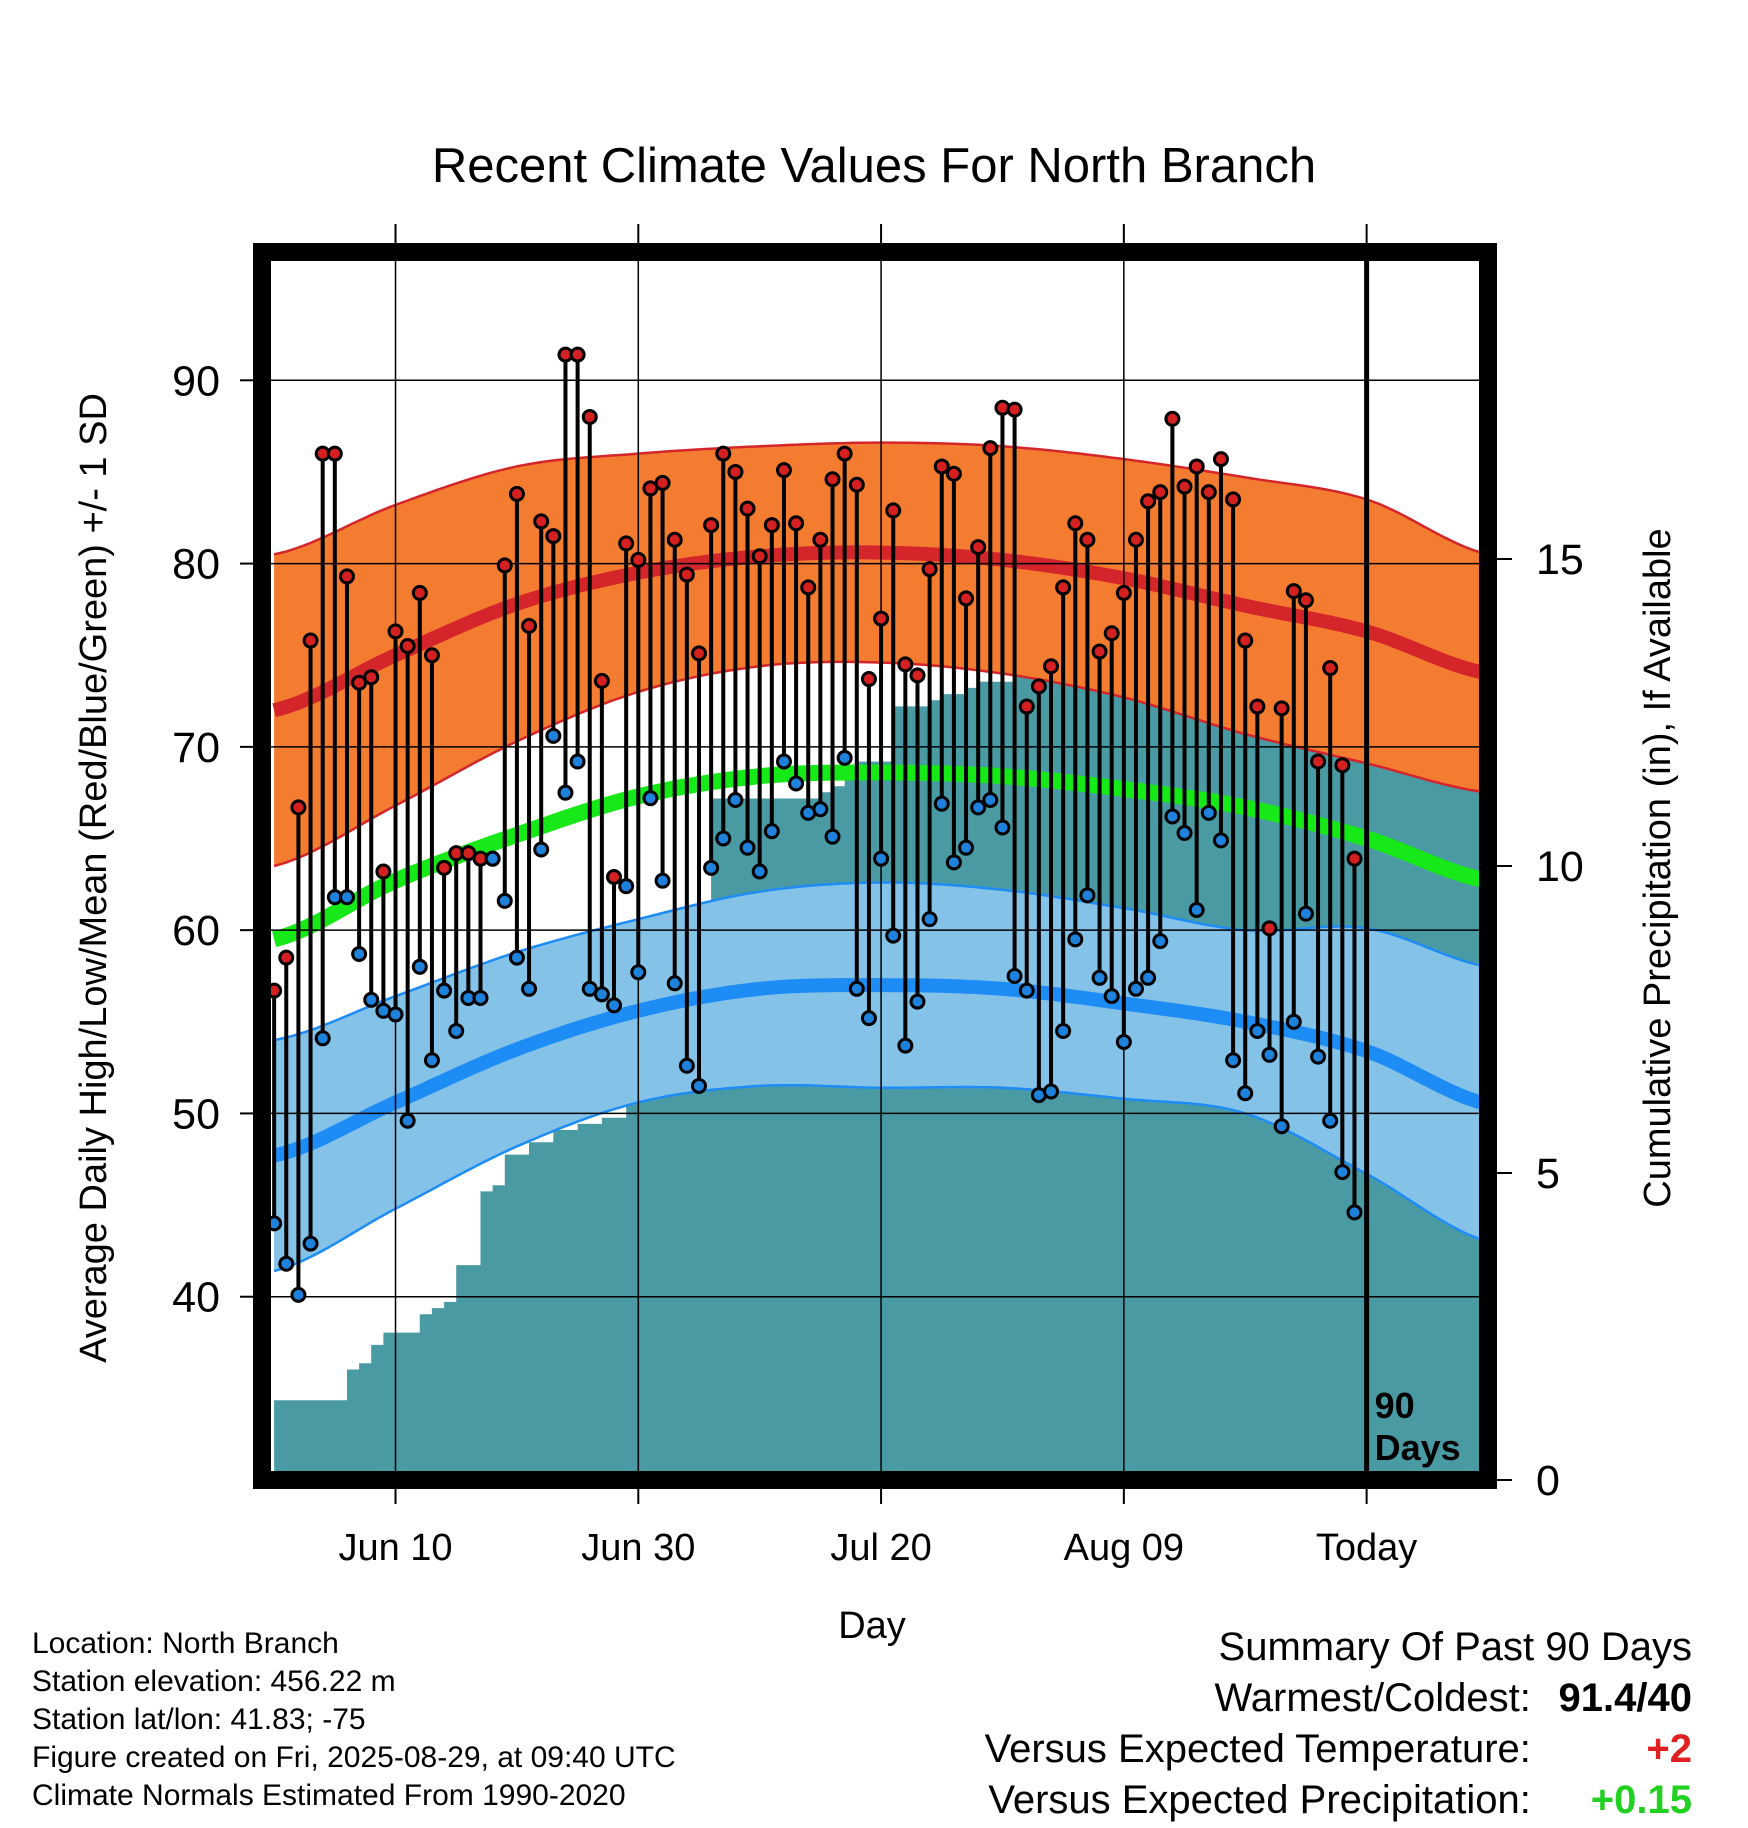 The width and height of the screenshot is (1748, 1828). I want to click on x-tick-label: Jun 30, so click(638, 1548).